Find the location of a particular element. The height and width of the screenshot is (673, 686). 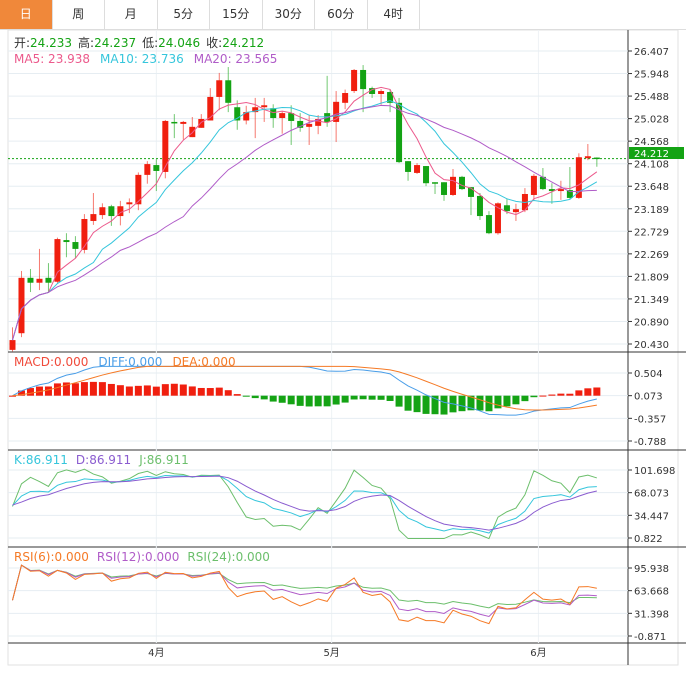

period-tabs: 日 周 月 5分 15分 30分 60分 4时 is located at coordinates (343, 15).